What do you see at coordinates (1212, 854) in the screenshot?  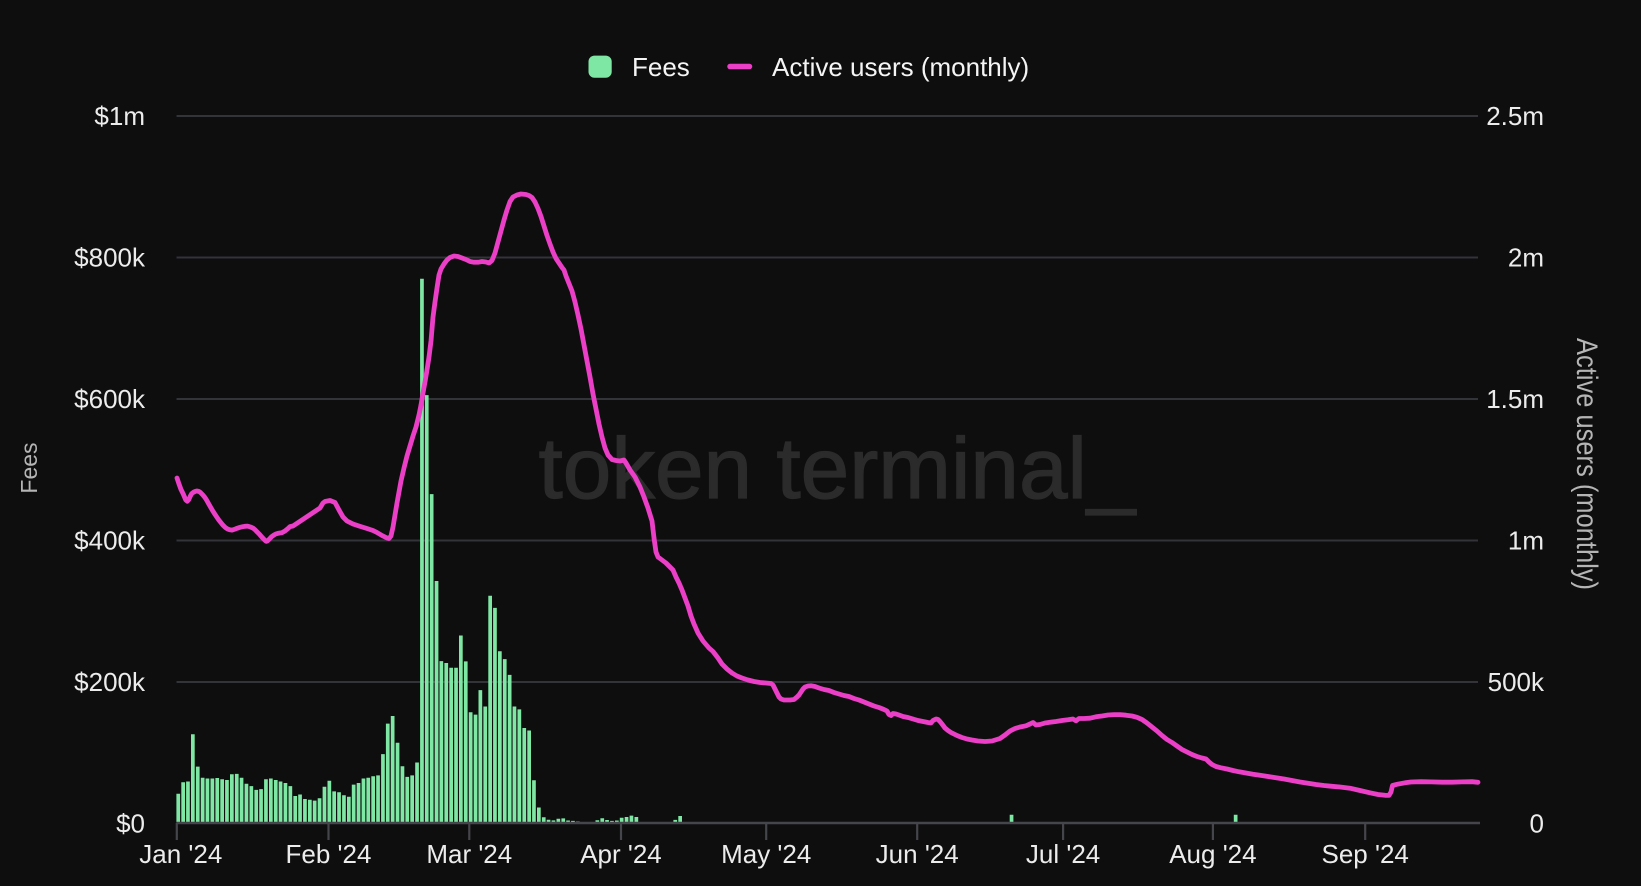 I see `svg-text: Aug '24` at bounding box center [1212, 854].